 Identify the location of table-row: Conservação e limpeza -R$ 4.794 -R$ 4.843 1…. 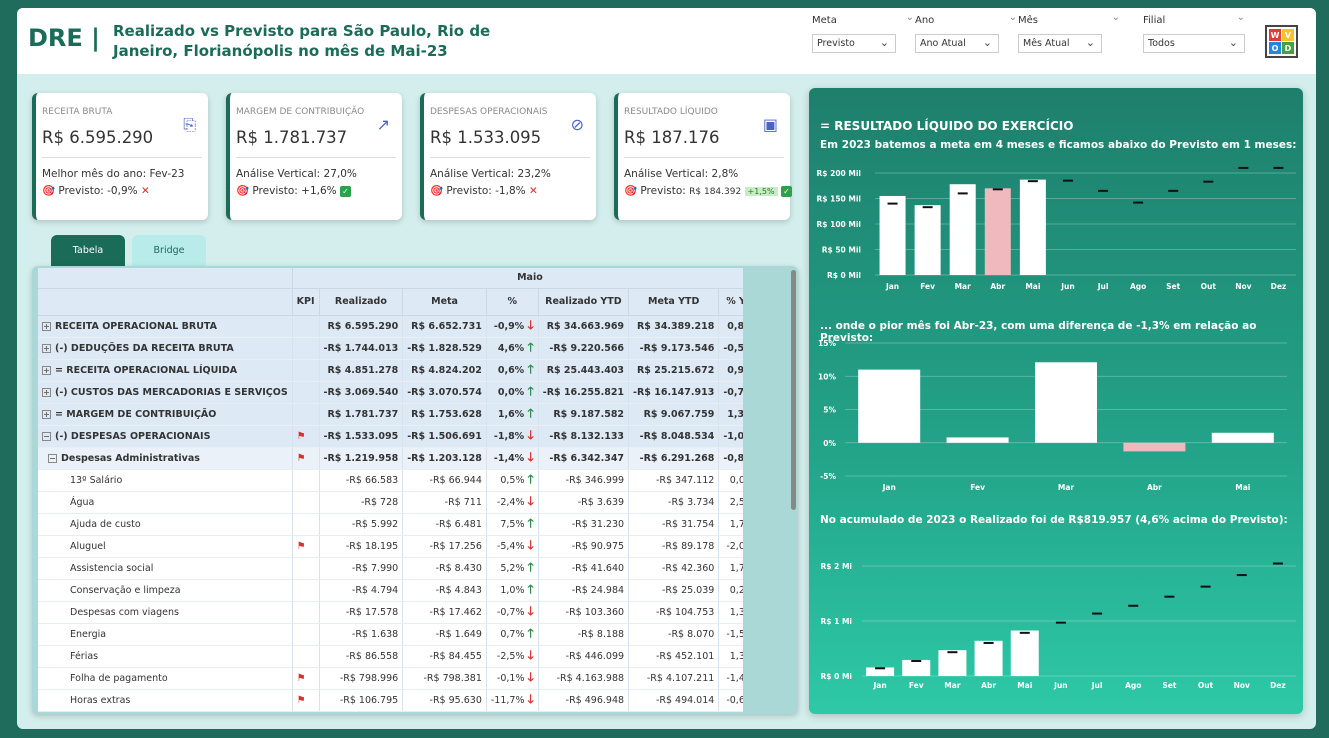
(390, 590).